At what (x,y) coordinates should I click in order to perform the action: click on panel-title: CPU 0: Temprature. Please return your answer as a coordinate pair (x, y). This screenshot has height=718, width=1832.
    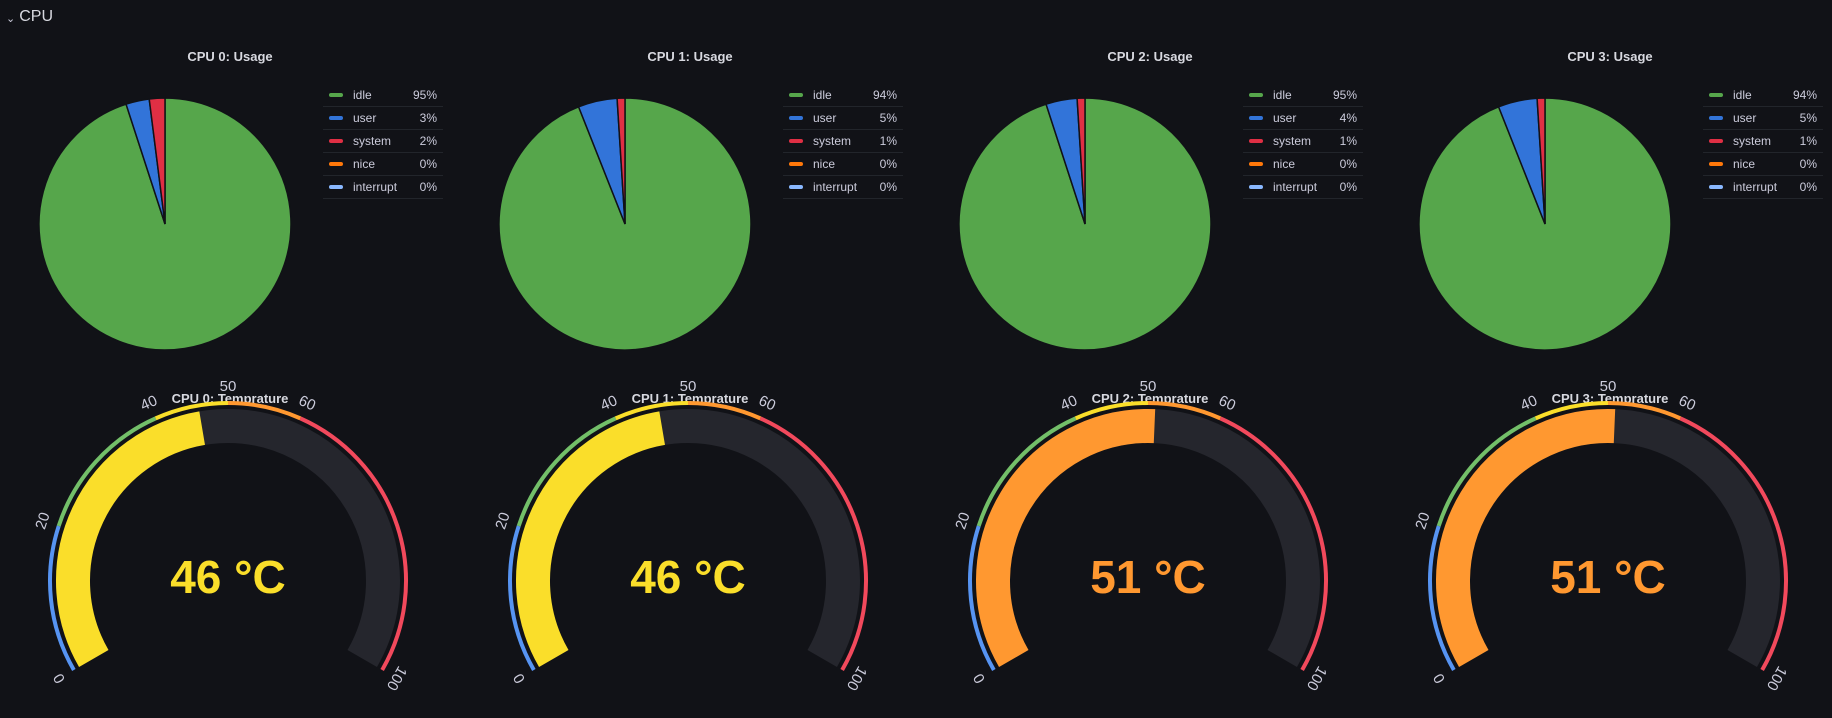
    Looking at the image, I should click on (230, 398).